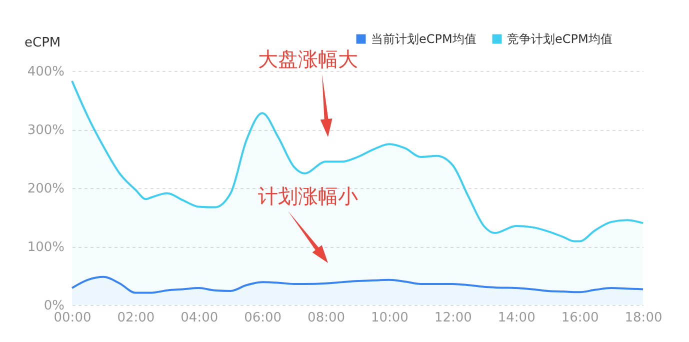 This screenshot has height=342, width=689. Describe the element at coordinates (327, 318) in the screenshot. I see `x-tick-label: 08:00` at that location.